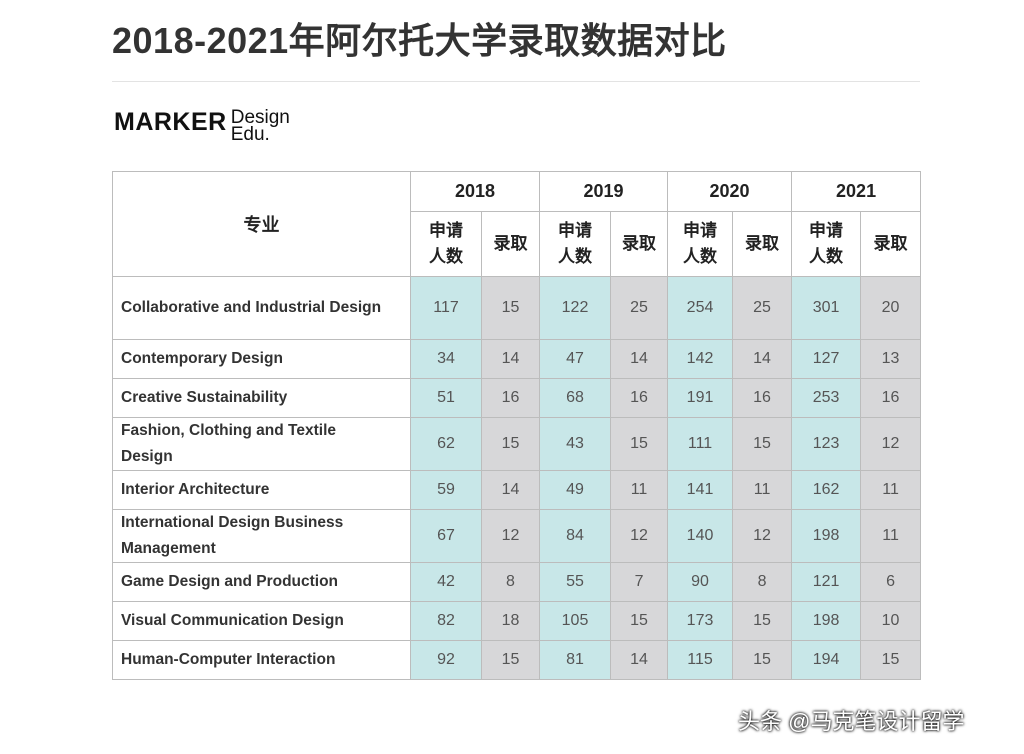 The width and height of the screenshot is (1024, 754). I want to click on applicants-cell: 123, so click(826, 444).